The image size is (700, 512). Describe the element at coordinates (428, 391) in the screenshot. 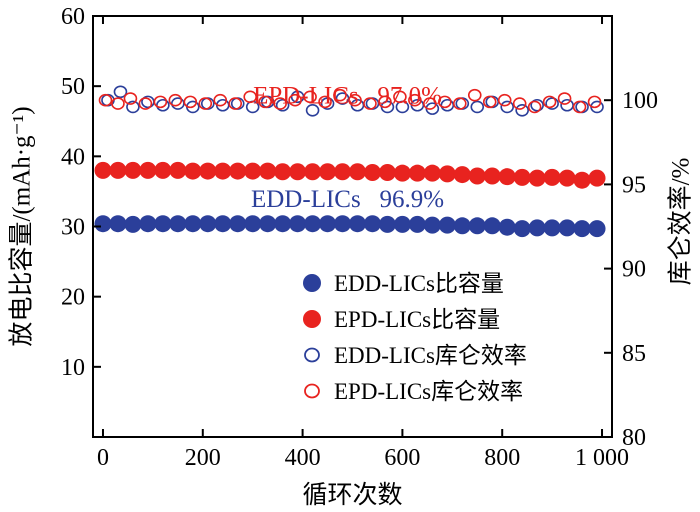

I see `legend-label: EPD-LICs库仑效率` at that location.